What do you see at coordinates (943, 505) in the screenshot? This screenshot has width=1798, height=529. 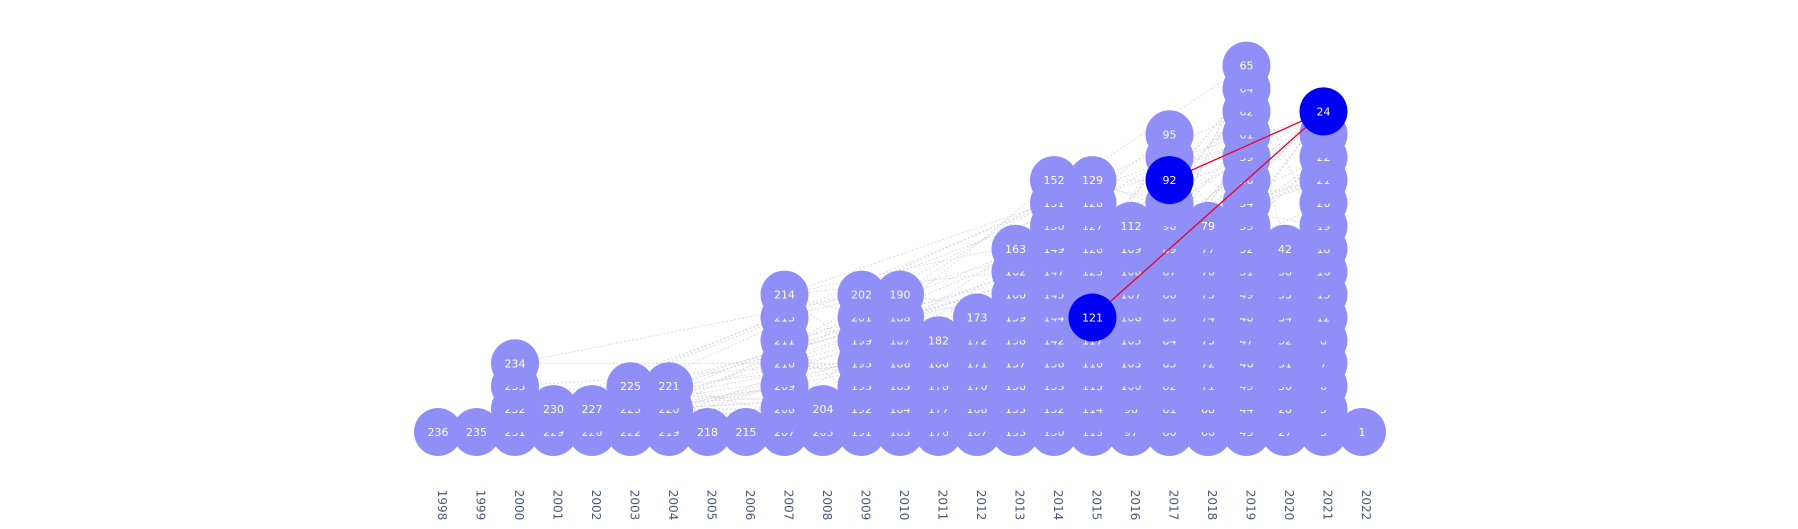 I see `x-tick-label: 2011` at bounding box center [943, 505].